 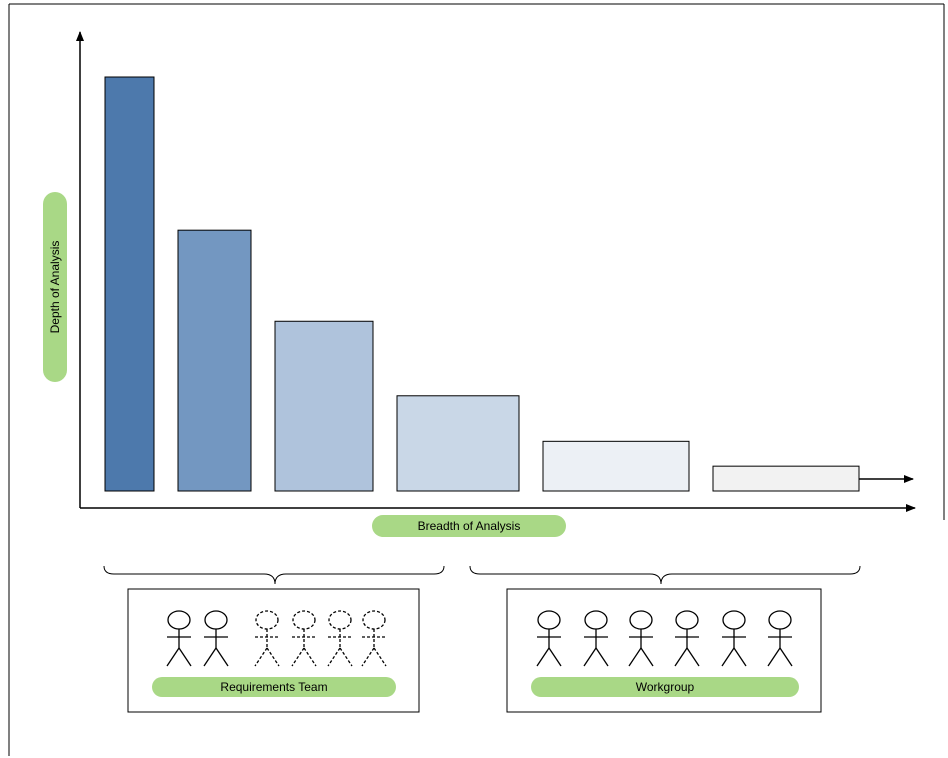 What do you see at coordinates (479, 638) in the screenshot?
I see `figures-group` at bounding box center [479, 638].